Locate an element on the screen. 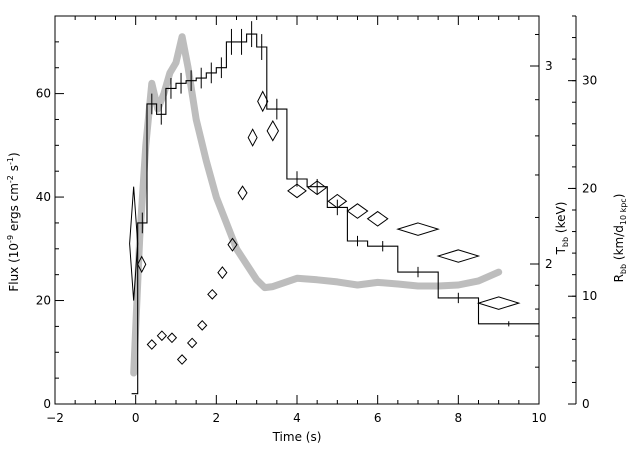 This screenshot has height=457, width=640. y-tick-label: 0 is located at coordinates (47, 404).